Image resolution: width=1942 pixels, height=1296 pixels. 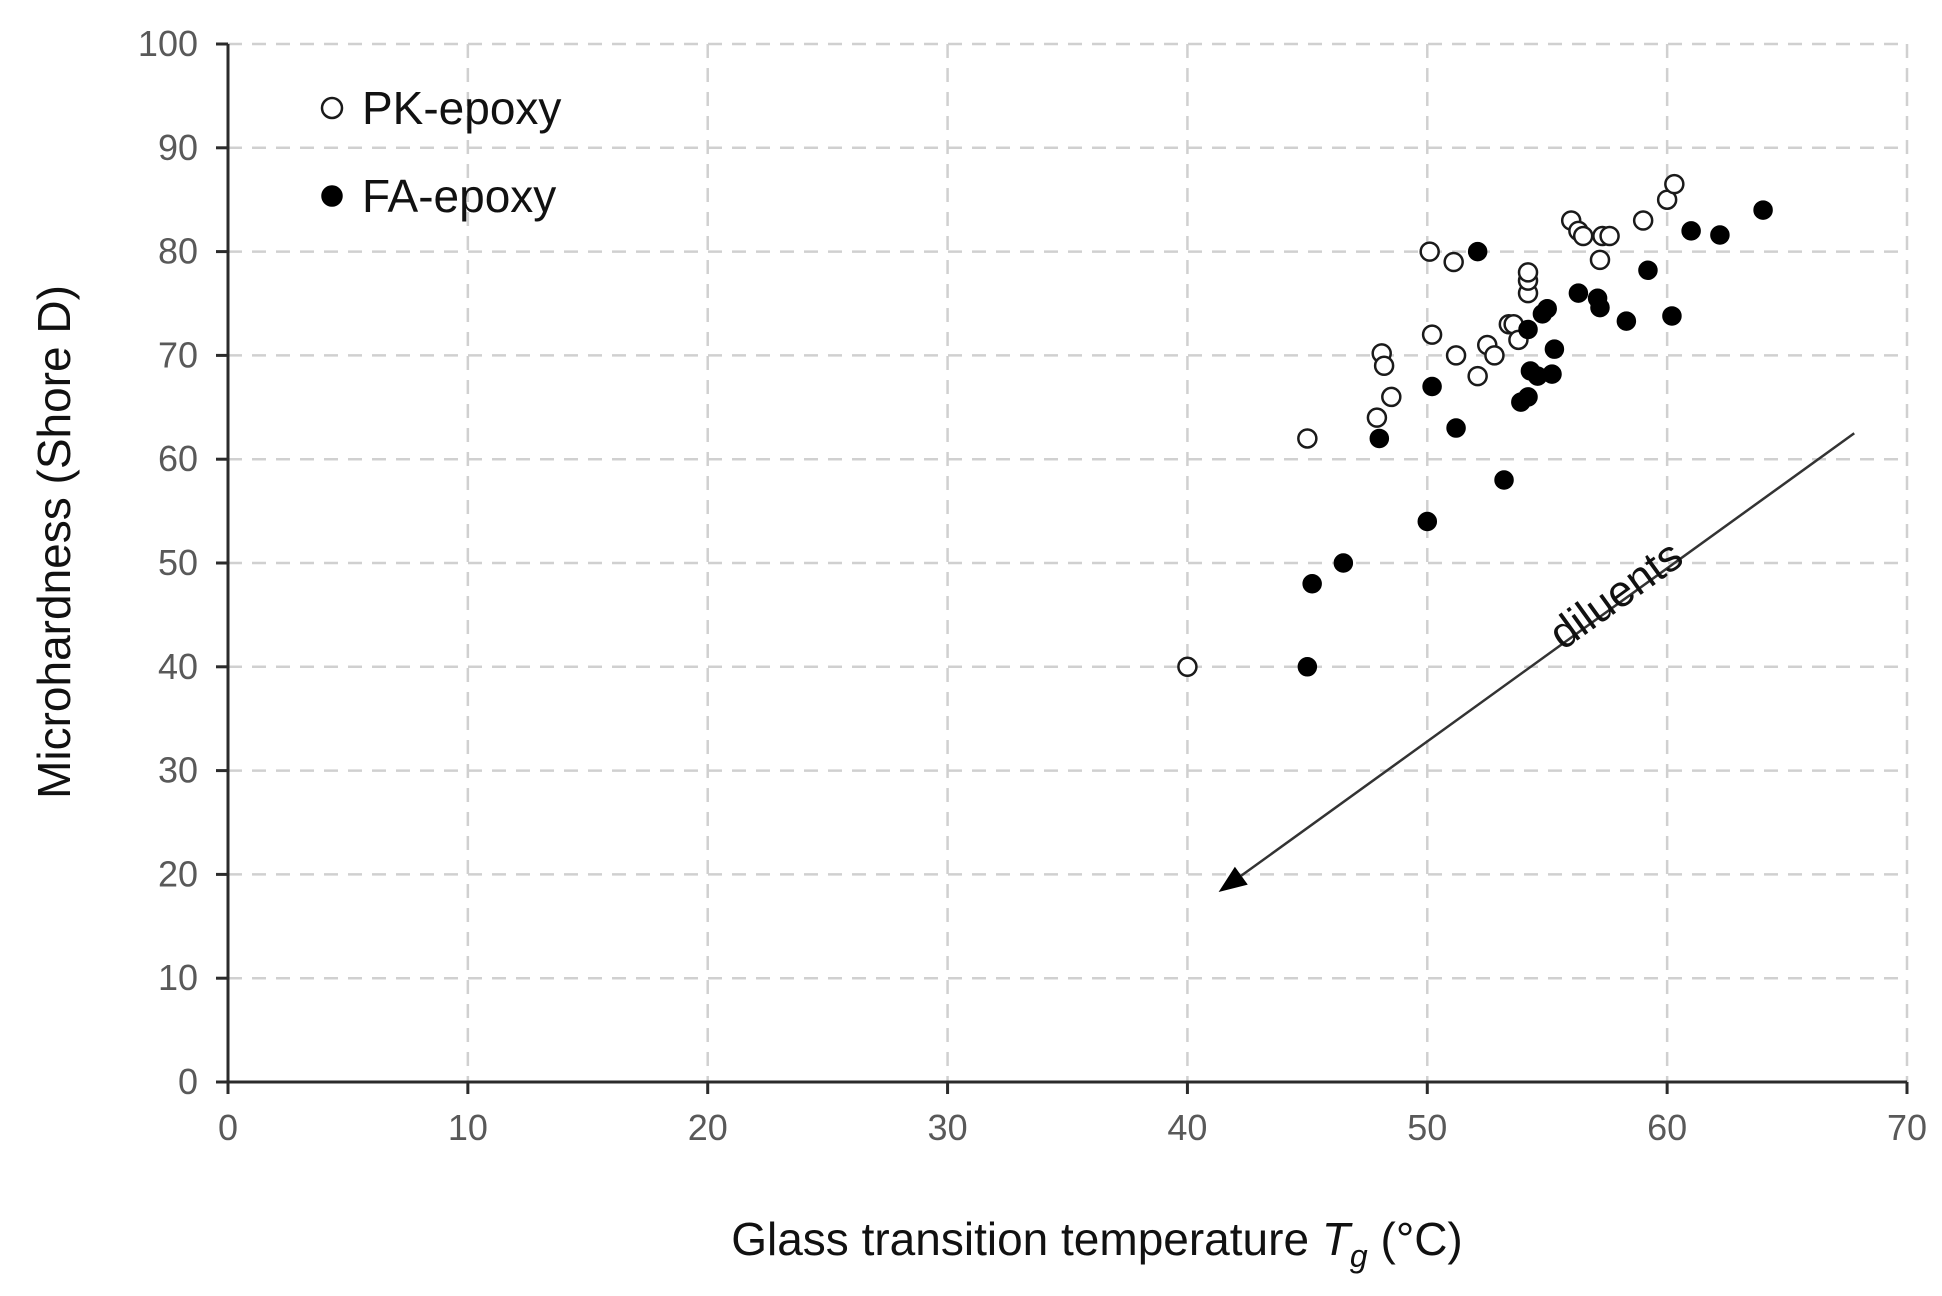 I want to click on x-tick-label-10: 10, so click(x=468, y=1127).